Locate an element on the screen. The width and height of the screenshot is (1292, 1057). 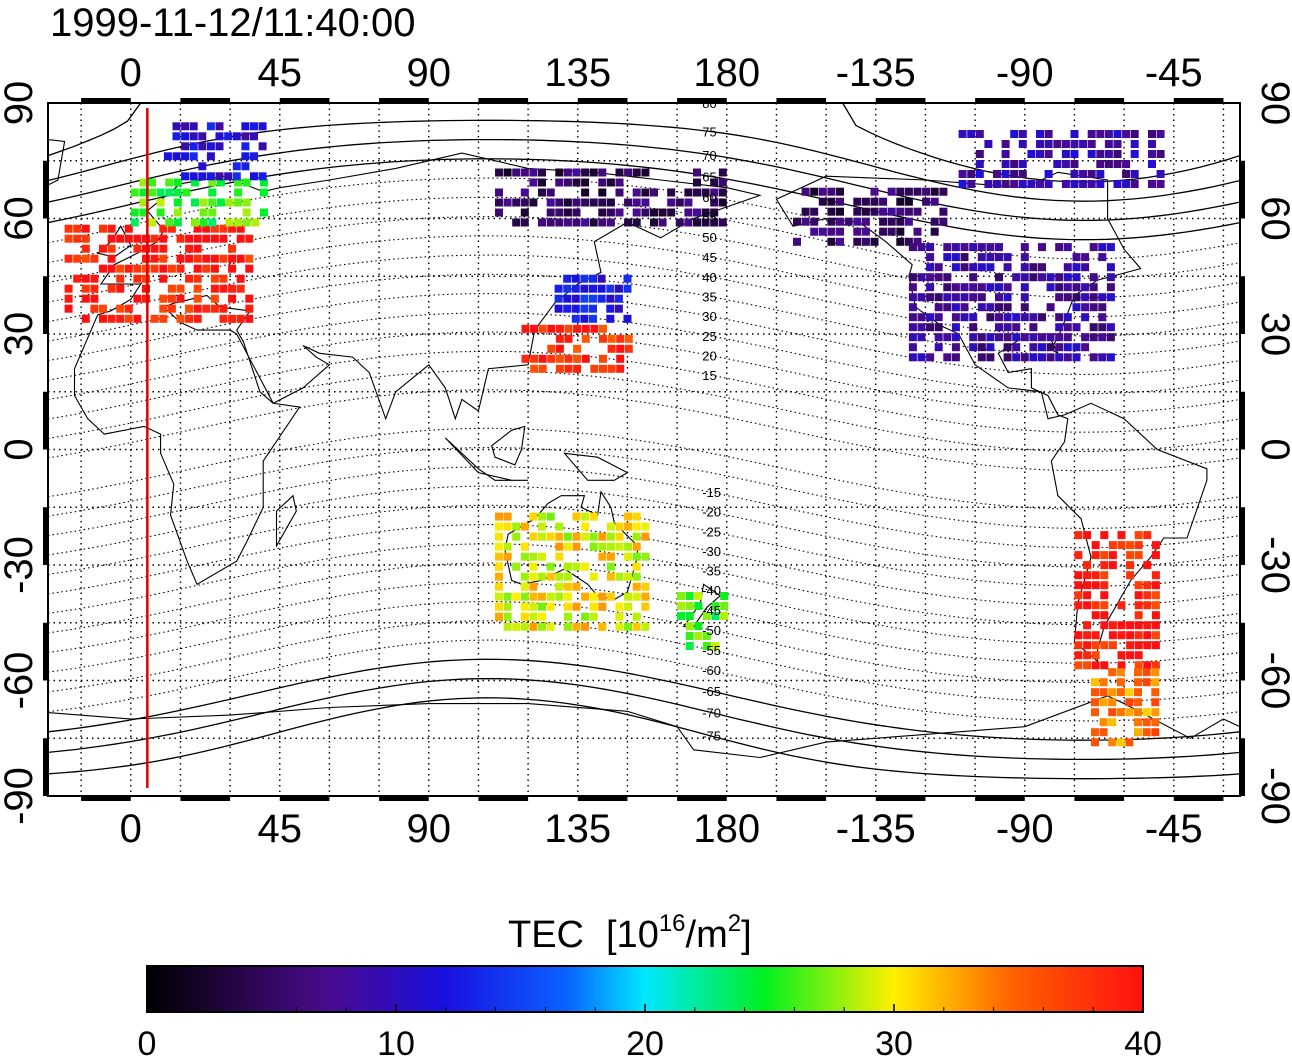
plot-title: 1999-11-12/11:40:00 is located at coordinates (233, 23).